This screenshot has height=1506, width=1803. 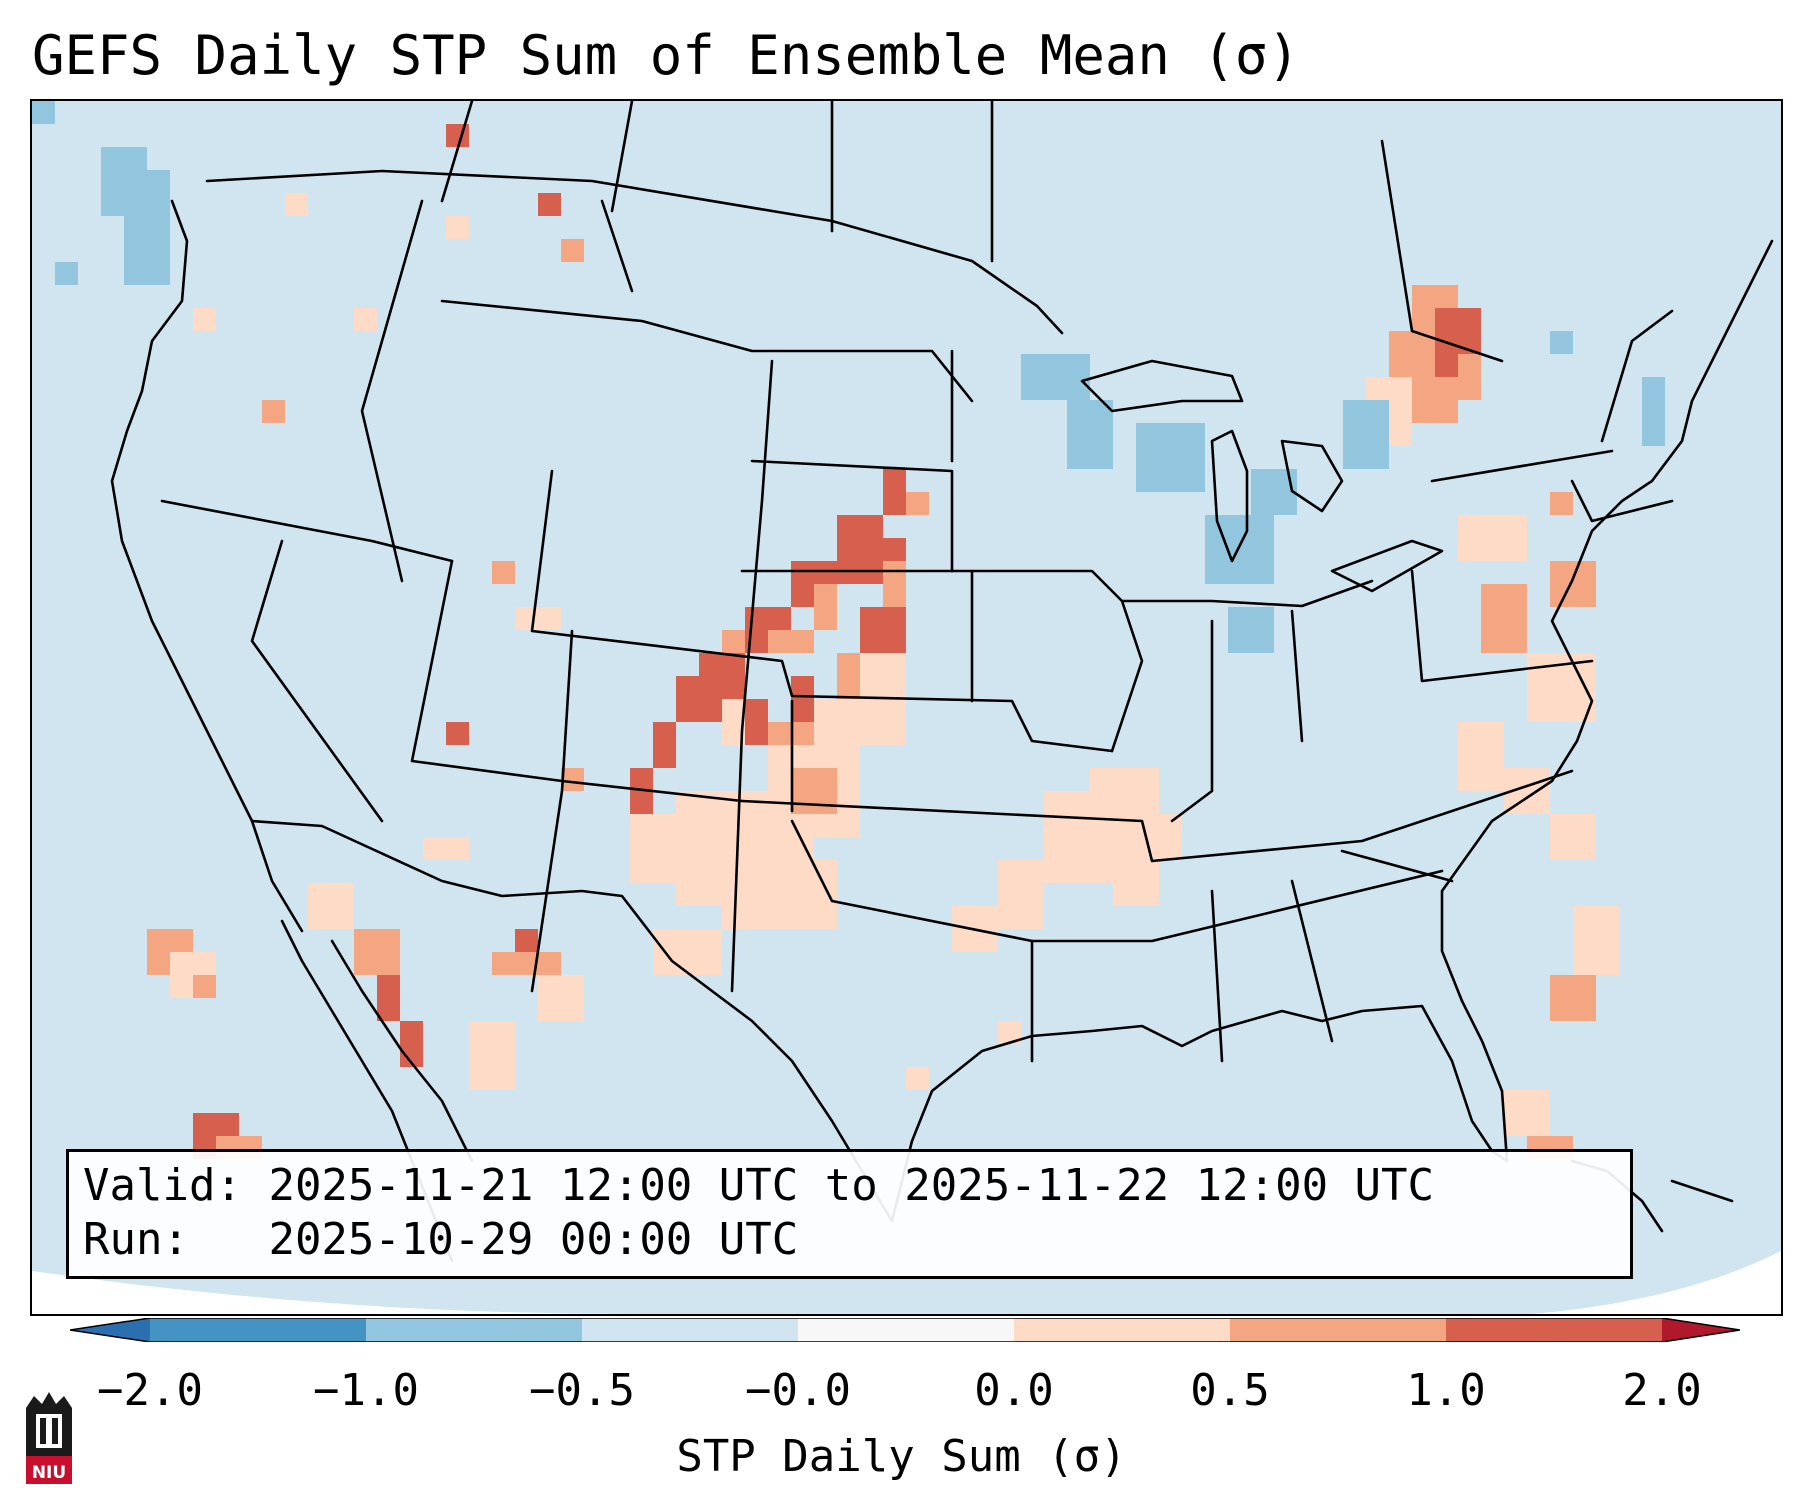 What do you see at coordinates (798, 1390) in the screenshot?
I see `colorbar-tick-label: −0.0` at bounding box center [798, 1390].